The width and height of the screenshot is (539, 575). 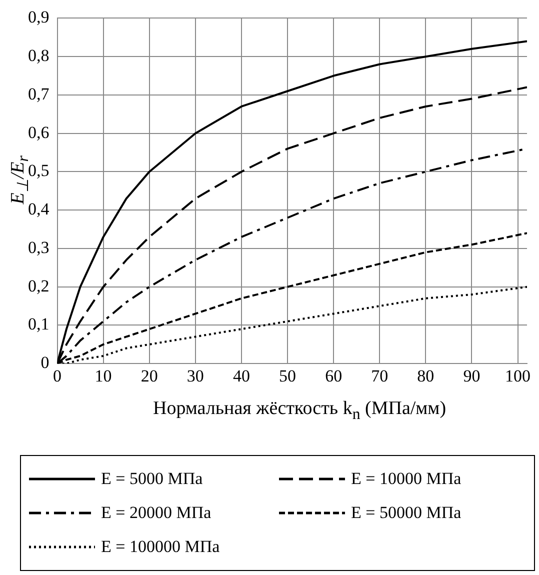 What do you see at coordinates (39, 209) in the screenshot?
I see `y-tick-label: 0,4` at bounding box center [39, 209].